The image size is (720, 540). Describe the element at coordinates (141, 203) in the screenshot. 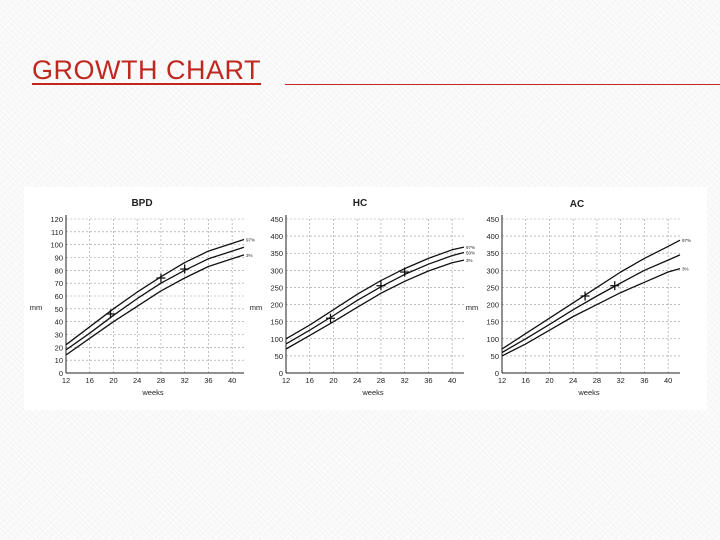

I see `chart-title: BPD` at that location.